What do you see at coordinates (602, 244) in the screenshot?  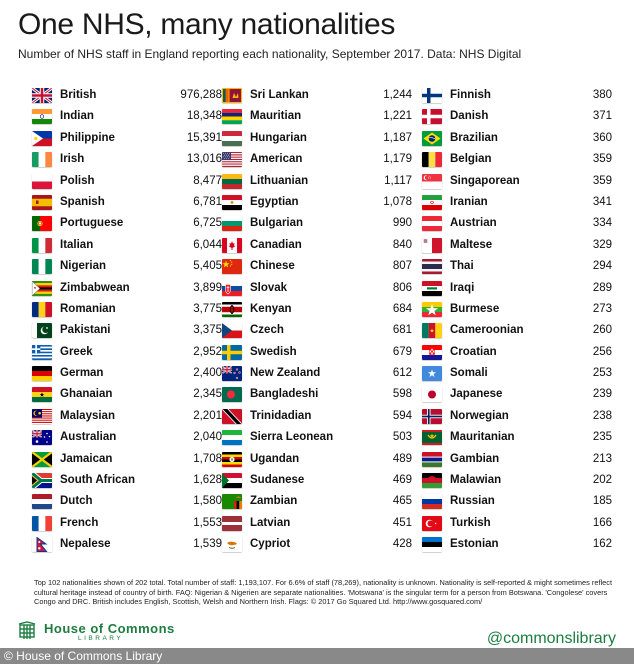 I see `staff-count: 329` at bounding box center [602, 244].